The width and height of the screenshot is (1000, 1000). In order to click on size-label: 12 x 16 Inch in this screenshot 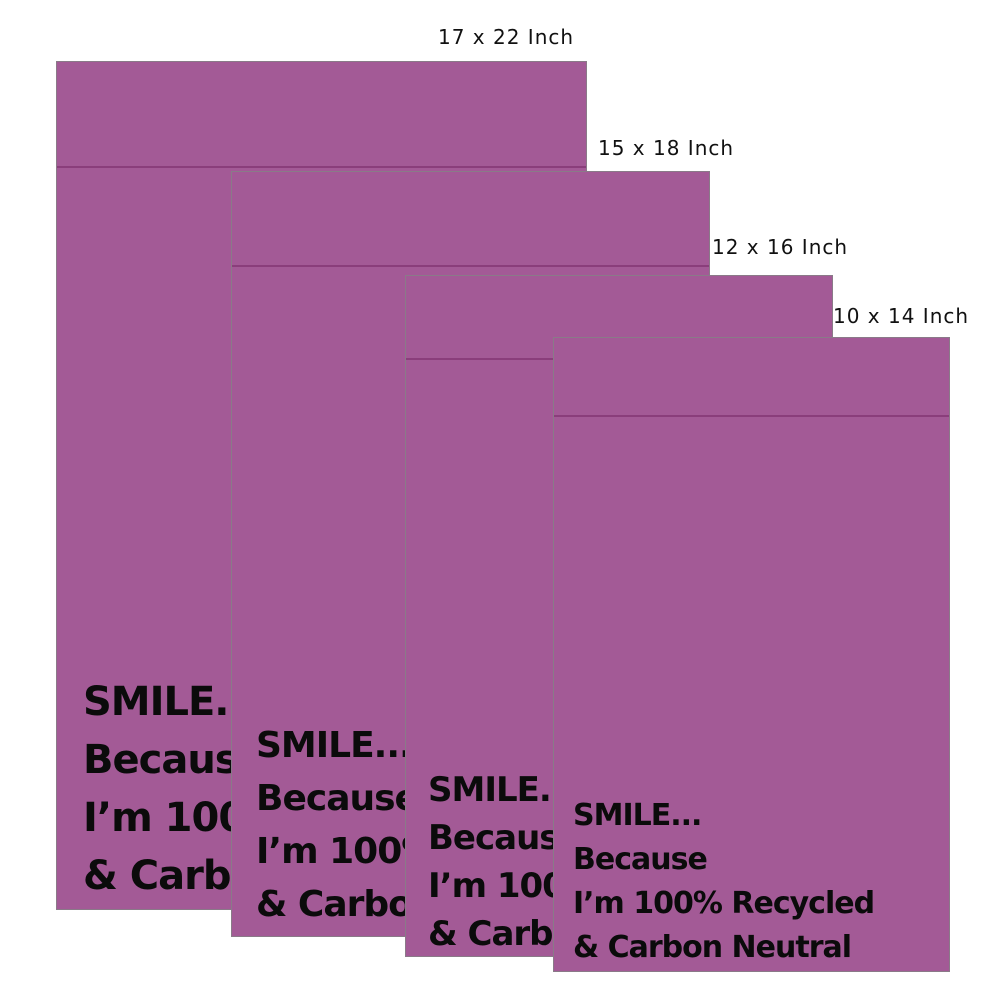, I will do `click(780, 247)`.